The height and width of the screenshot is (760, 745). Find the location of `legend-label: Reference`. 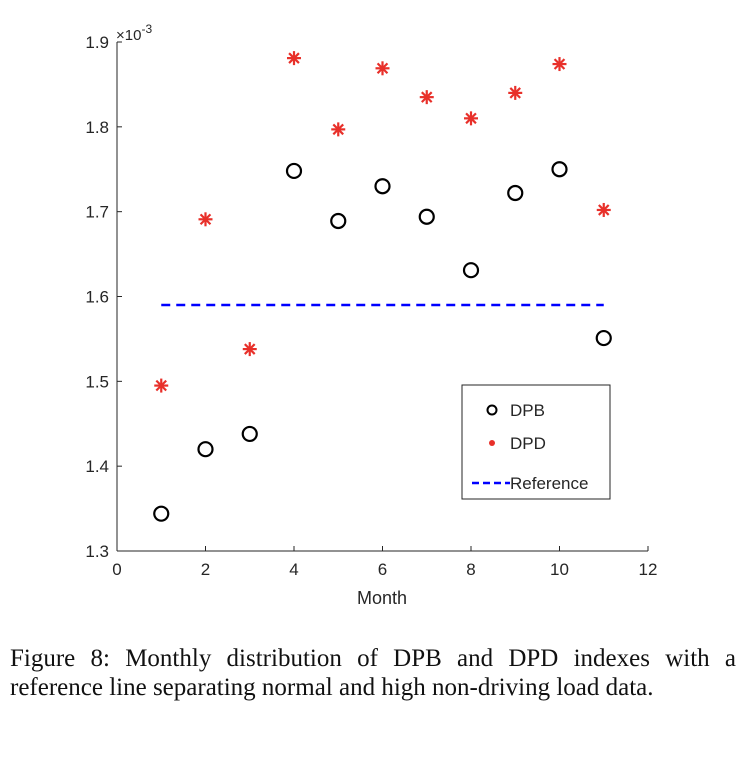

legend-label: Reference is located at coordinates (549, 483).